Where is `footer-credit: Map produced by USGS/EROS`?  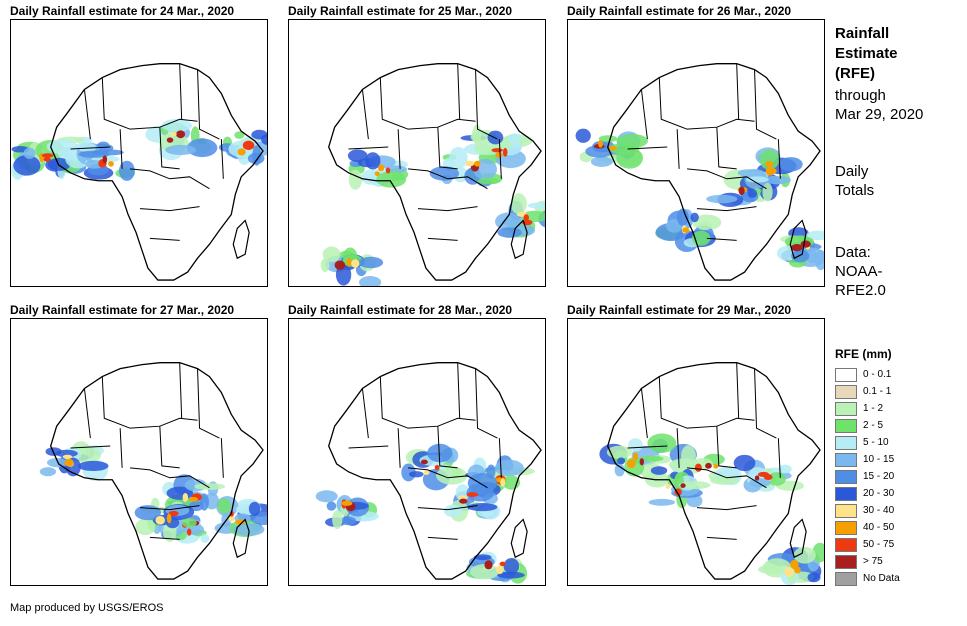 footer-credit: Map produced by USGS/EROS is located at coordinates (87, 608).